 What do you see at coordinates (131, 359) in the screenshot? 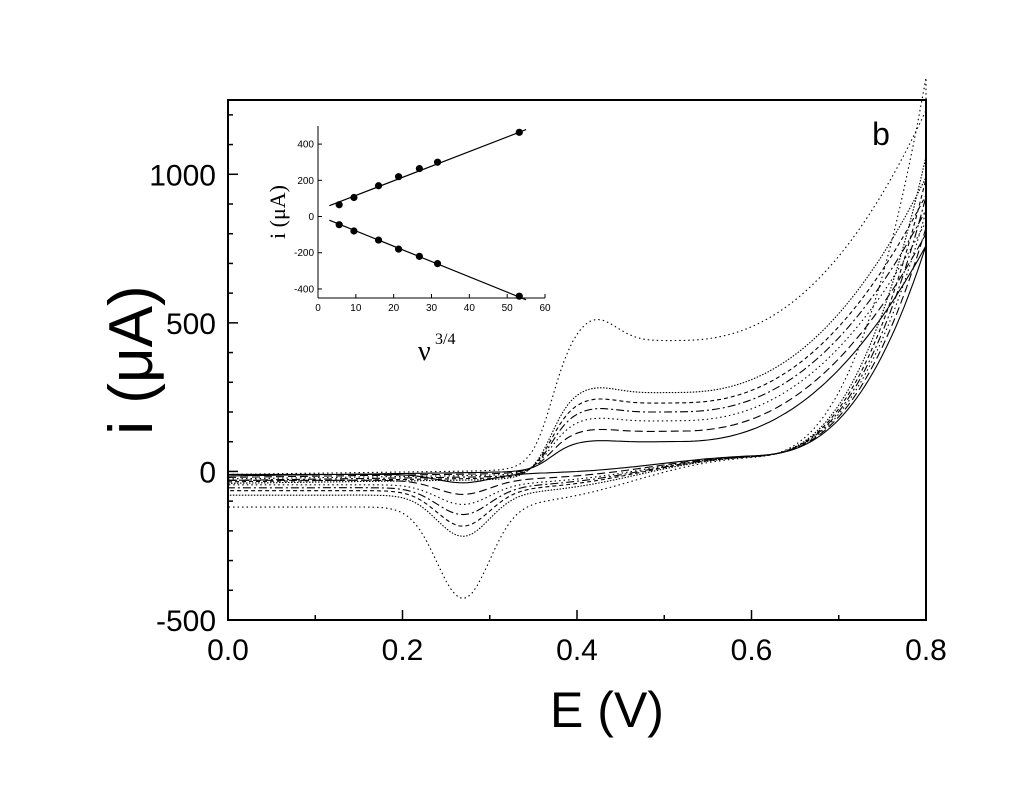
I see `y-axis-label: i (μA)` at bounding box center [131, 359].